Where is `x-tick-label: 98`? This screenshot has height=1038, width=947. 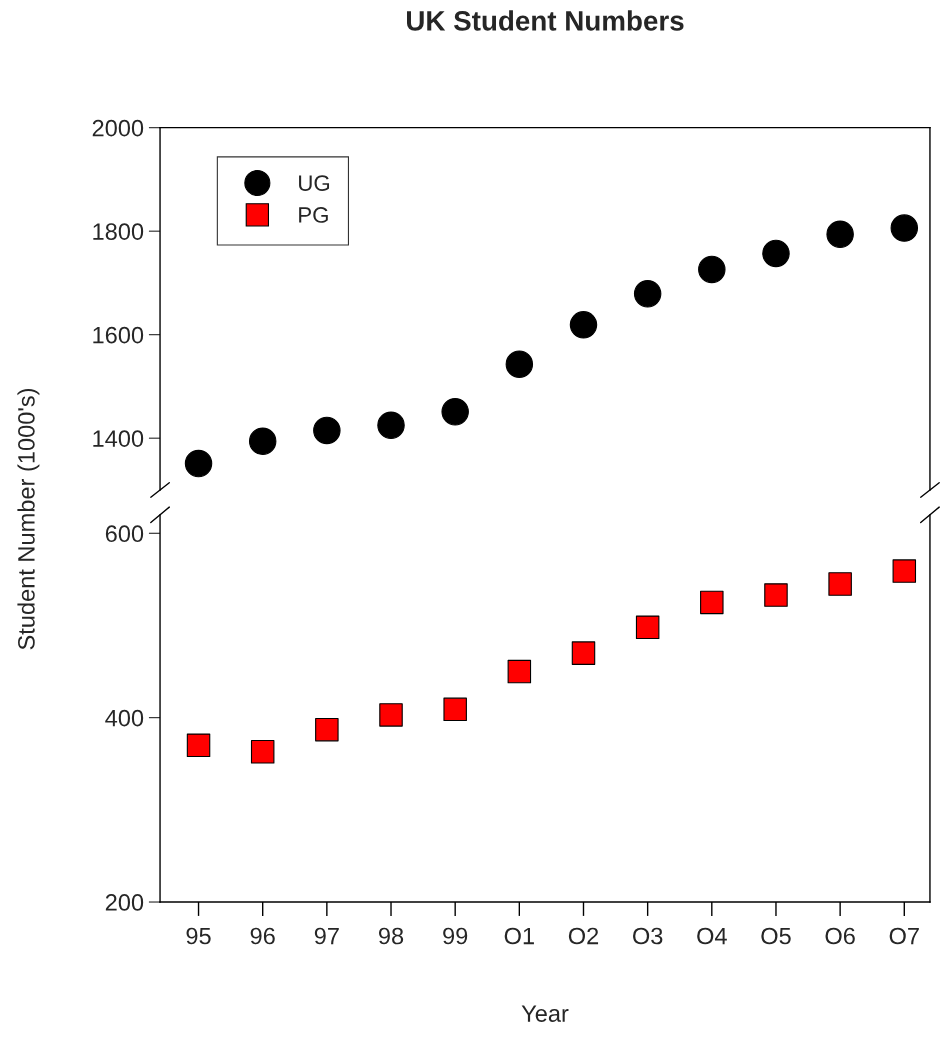 x-tick-label: 98 is located at coordinates (391, 936).